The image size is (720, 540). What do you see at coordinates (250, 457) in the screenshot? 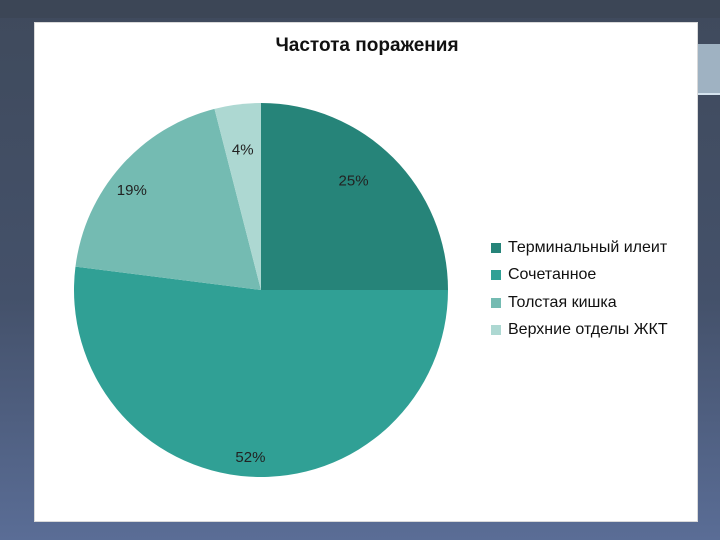
I see `slice-label-2: 52%` at bounding box center [250, 457].